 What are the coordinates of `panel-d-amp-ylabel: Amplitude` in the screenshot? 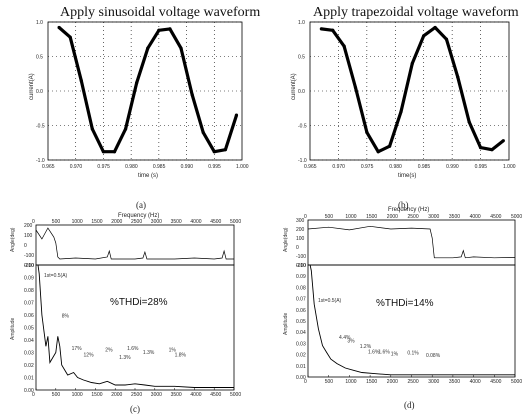 It's located at (286, 324).